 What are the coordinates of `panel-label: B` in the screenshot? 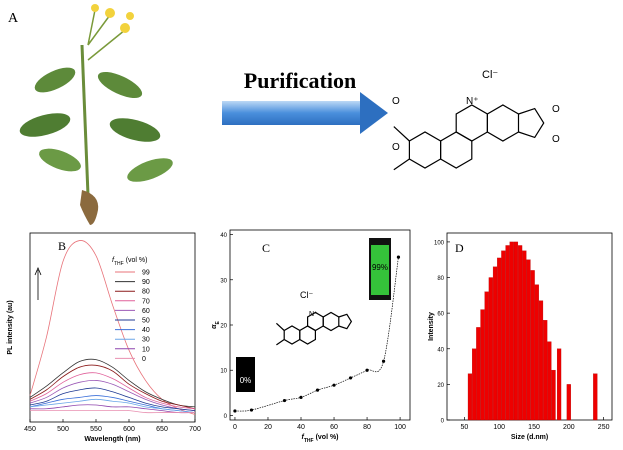 It's located at (62, 246).